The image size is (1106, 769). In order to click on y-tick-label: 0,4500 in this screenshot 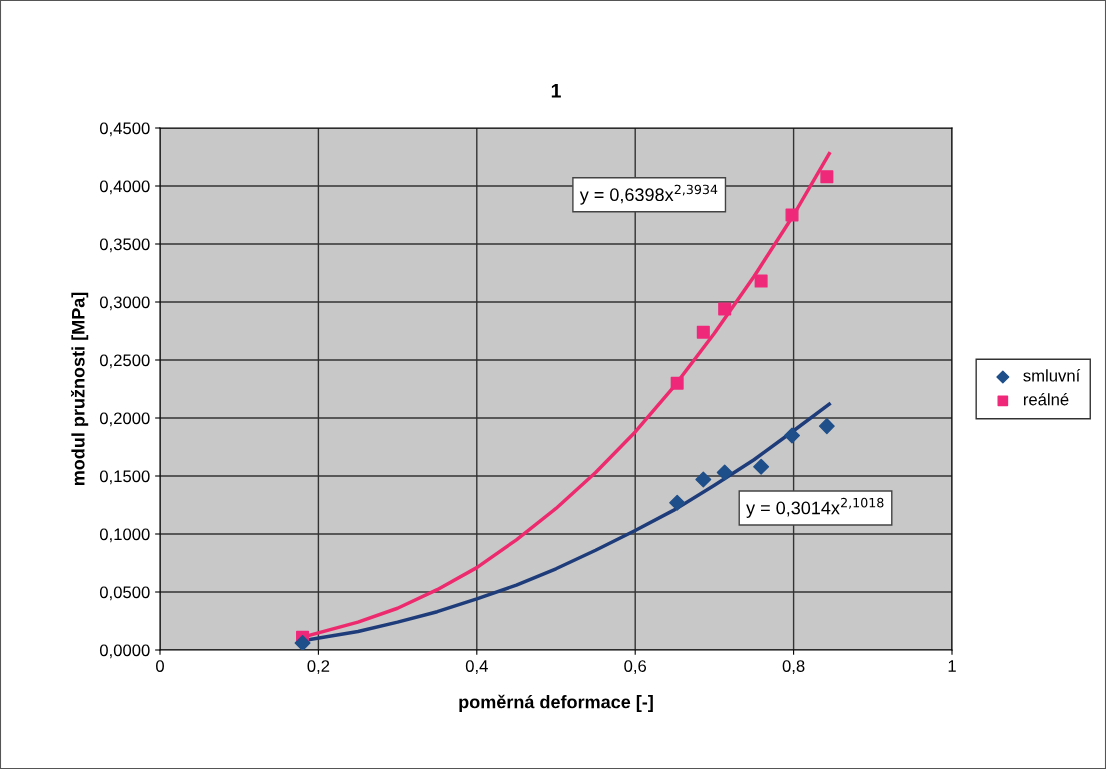, I will do `click(124, 129)`.